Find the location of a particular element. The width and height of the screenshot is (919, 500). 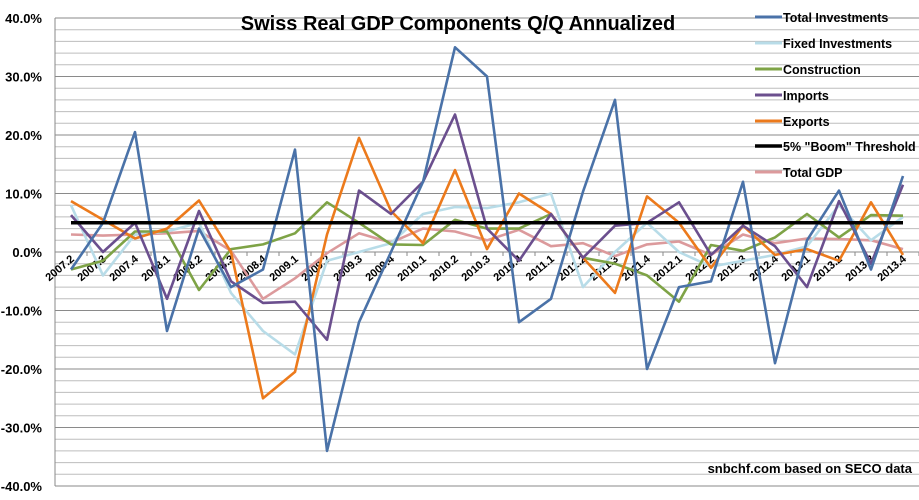

y-tick-label: -30.0% is located at coordinates (22, 428).